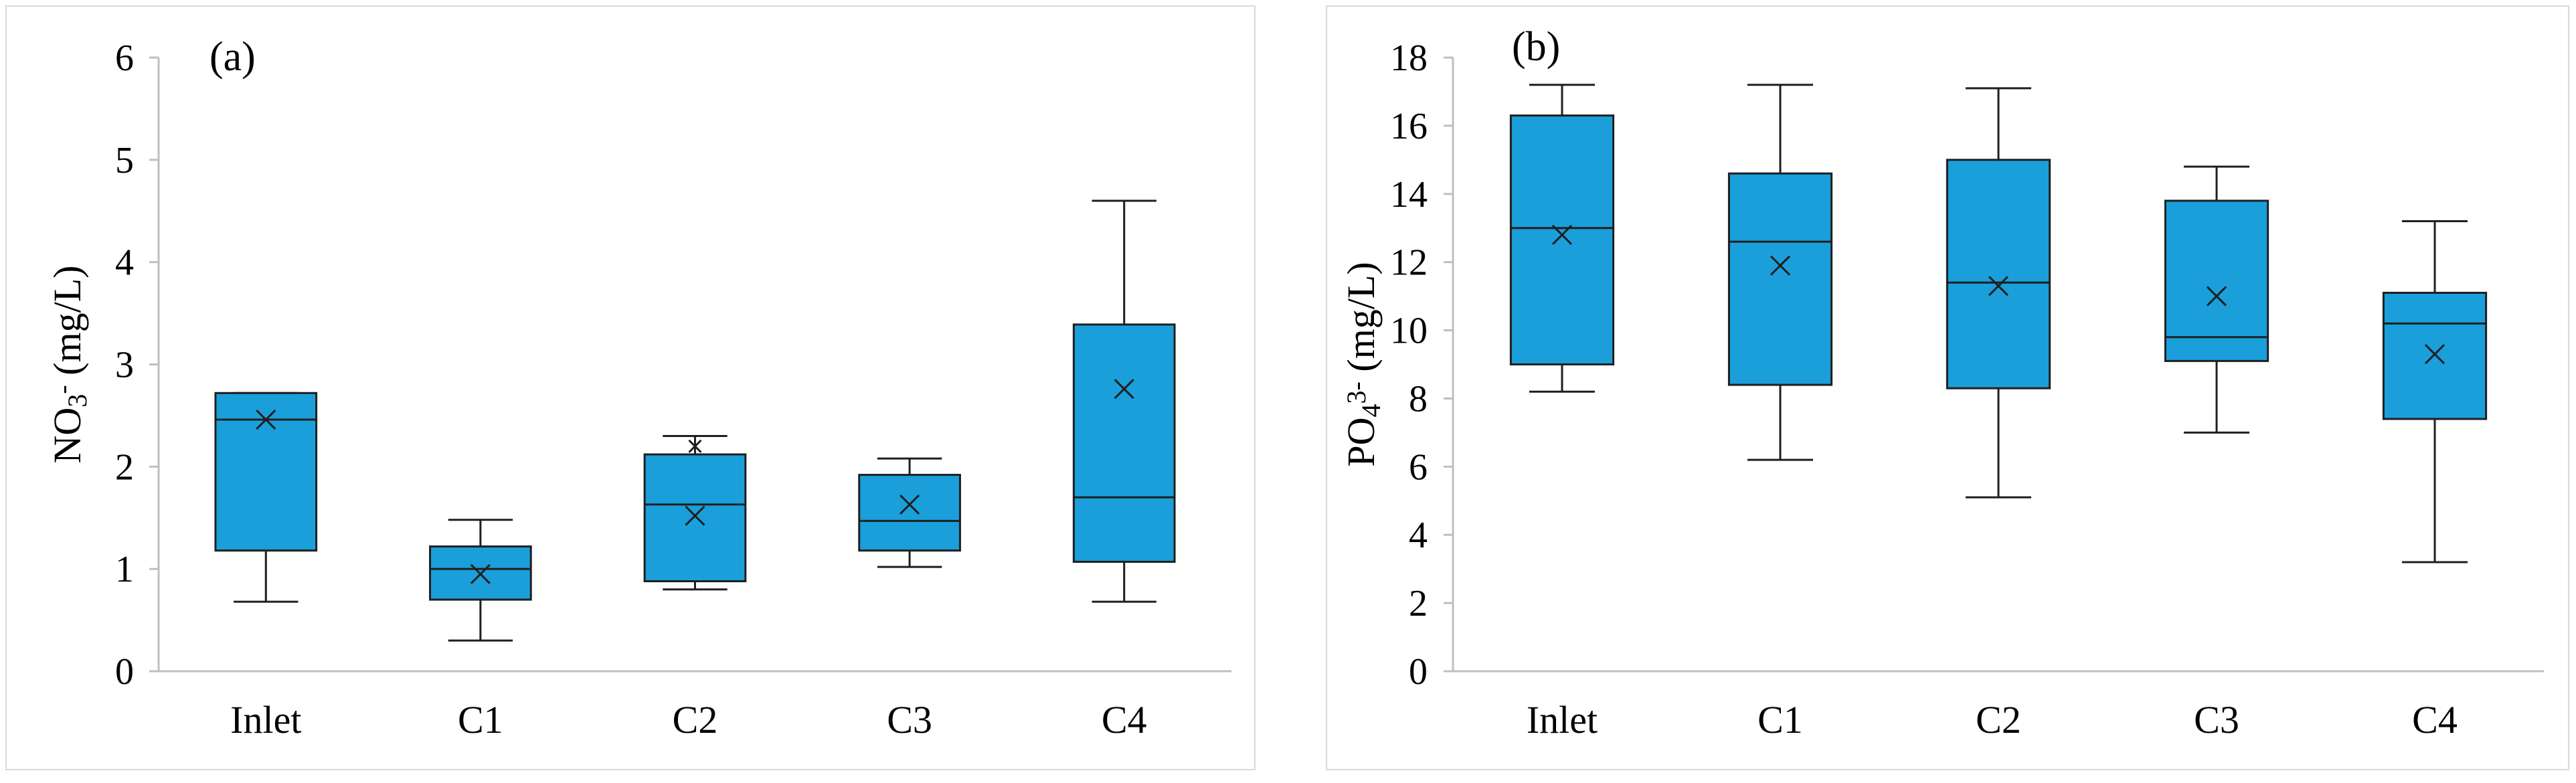  I want to click on y-tick-label: 8, so click(1418, 399).